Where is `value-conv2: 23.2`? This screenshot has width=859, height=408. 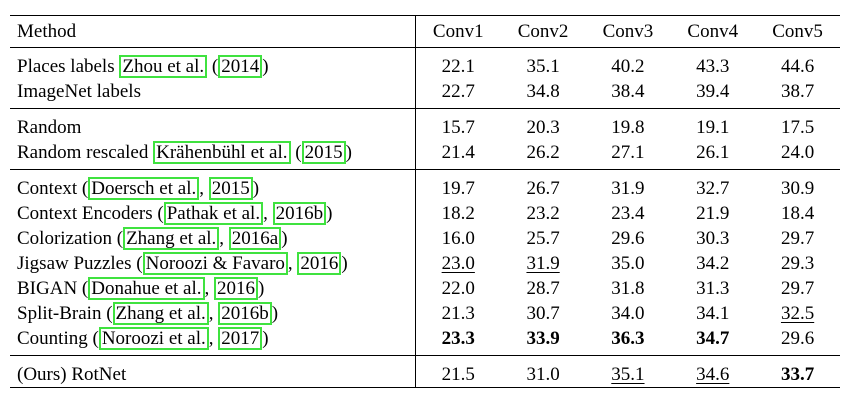 value-conv2: 23.2 is located at coordinates (543, 213).